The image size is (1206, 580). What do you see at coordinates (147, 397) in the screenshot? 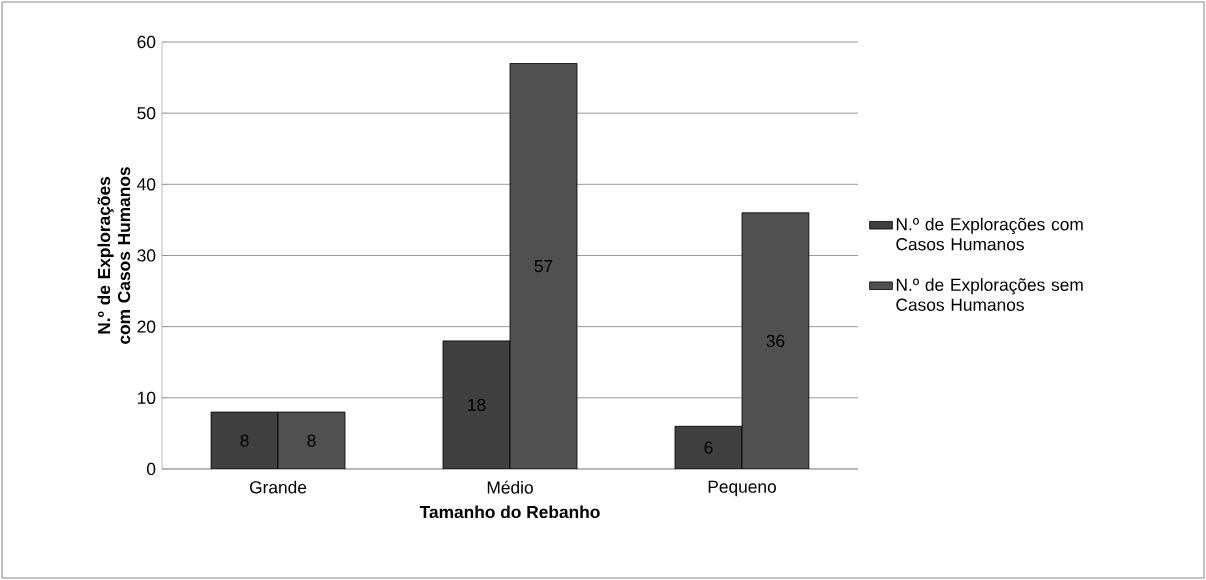
I see `y-tick-label: 10` at bounding box center [147, 397].